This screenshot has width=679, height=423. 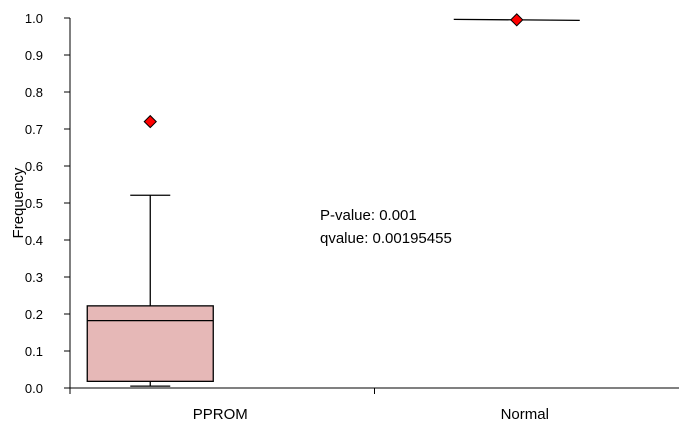 I want to click on y-tick-label: 0.4, so click(x=34, y=240).